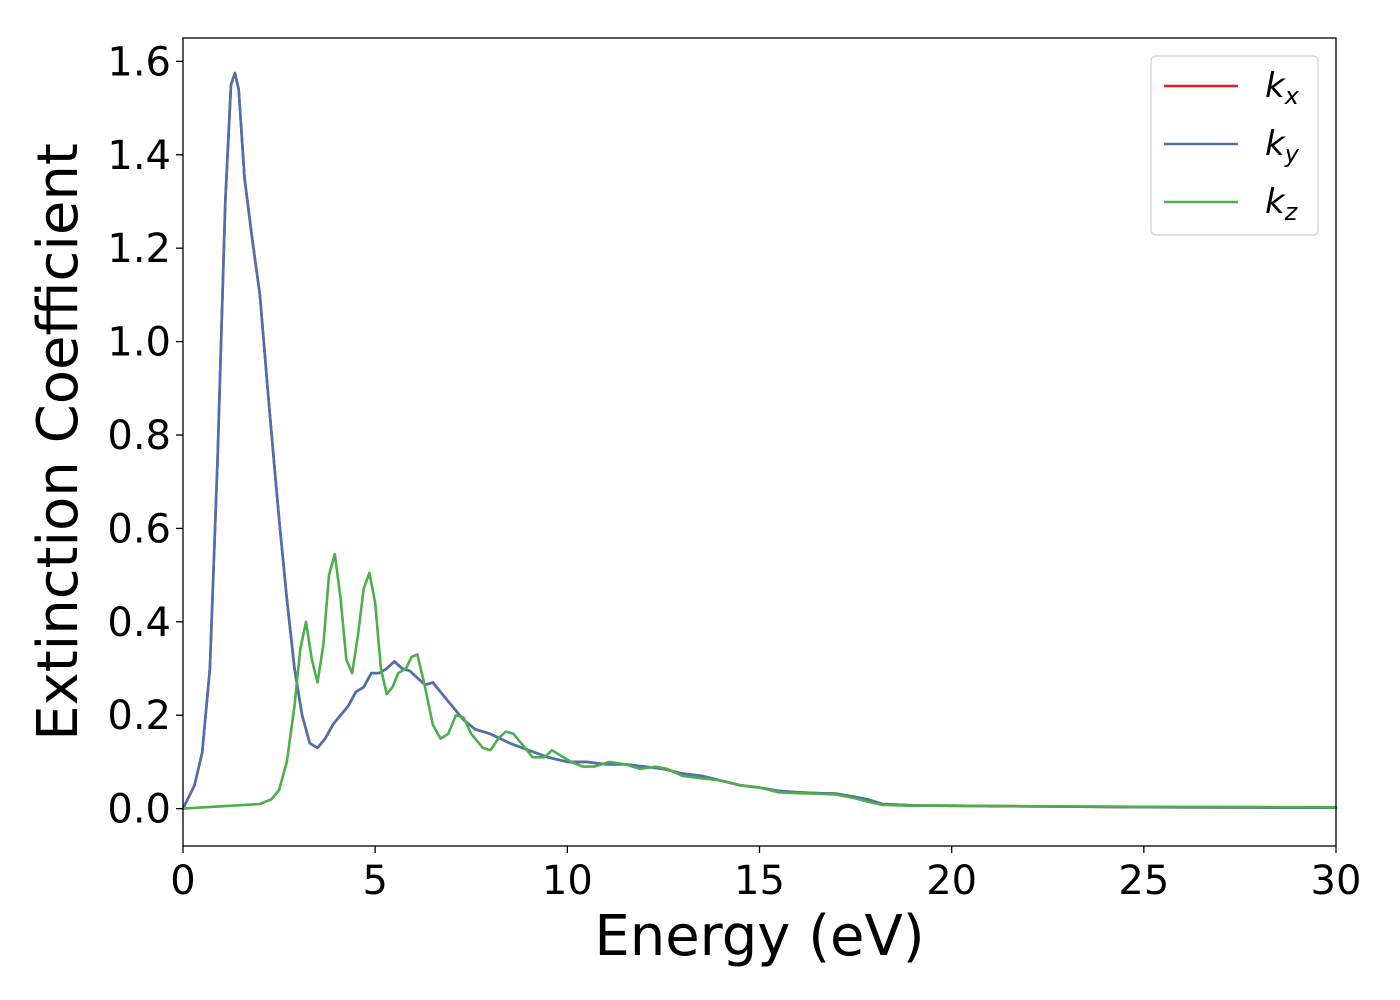 The image size is (1400, 1000). I want to click on legend-label-kx: kx, so click(1282, 88).